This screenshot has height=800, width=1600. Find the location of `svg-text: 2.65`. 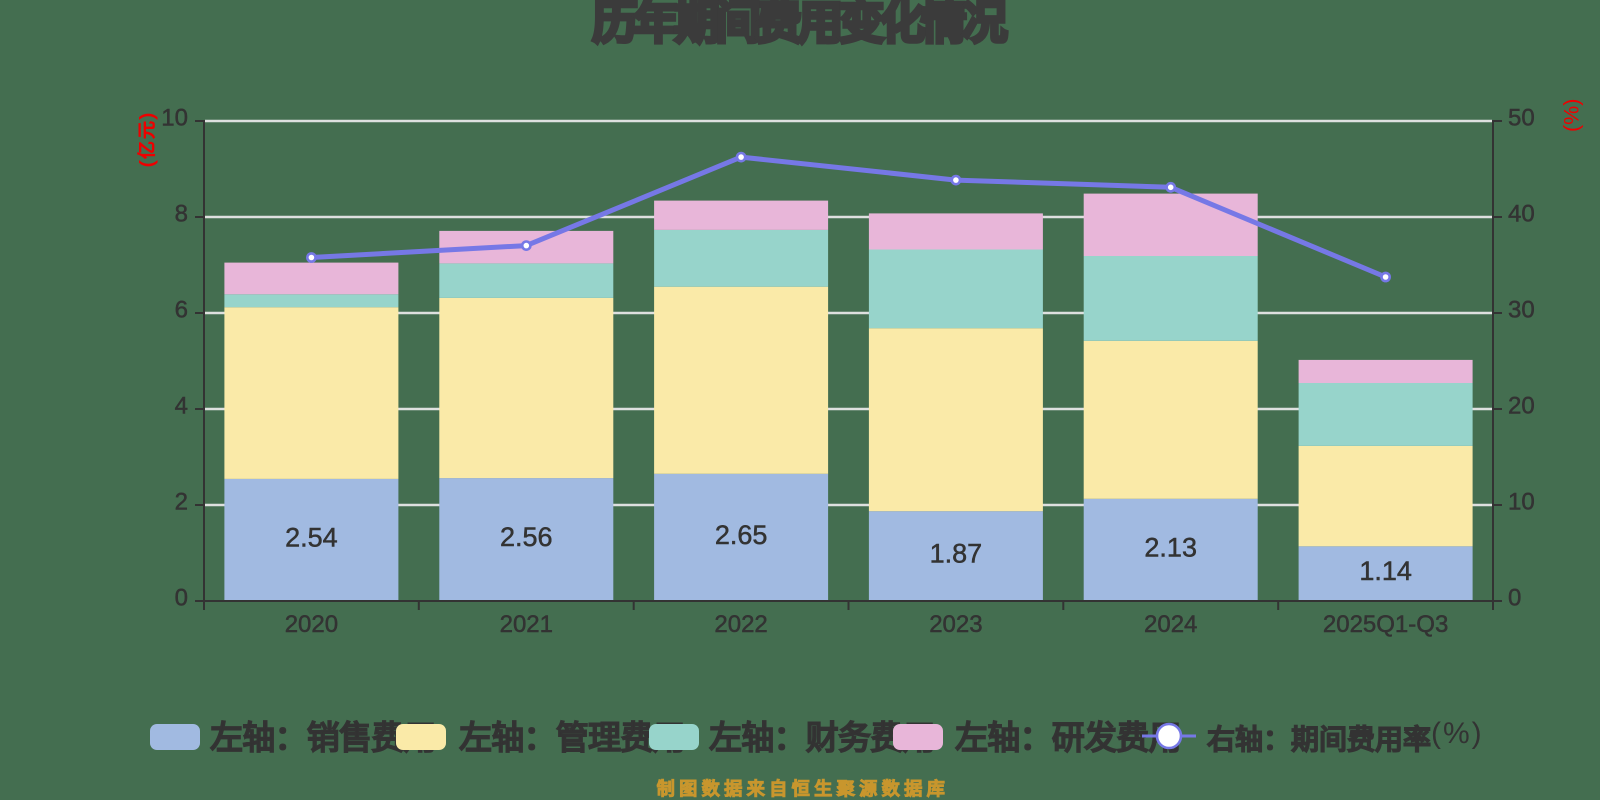

svg-text: 2.65 is located at coordinates (741, 535).